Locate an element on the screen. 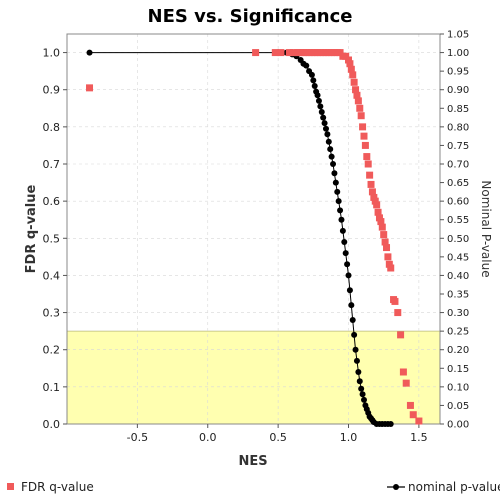  x-tick-label: 0.0 is located at coordinates (208, 437).